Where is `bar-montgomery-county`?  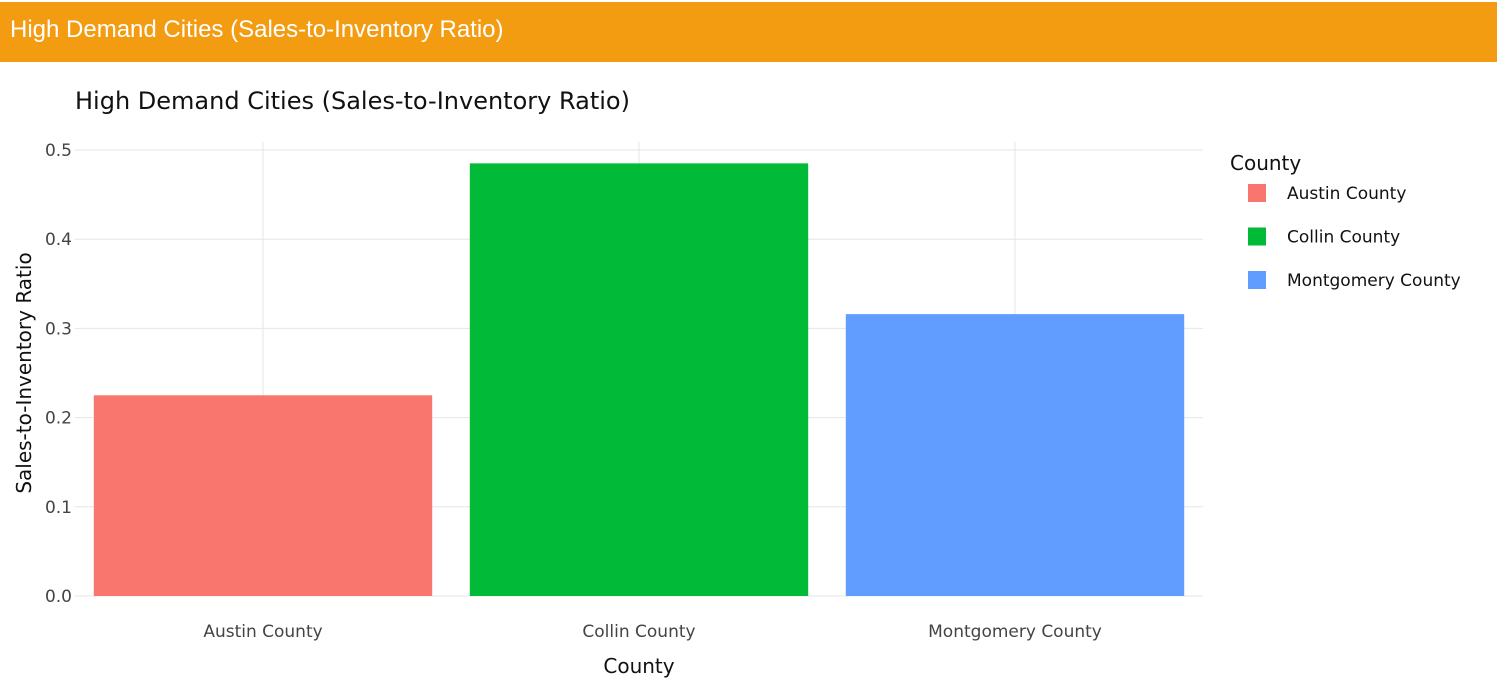 bar-montgomery-county is located at coordinates (1015, 455).